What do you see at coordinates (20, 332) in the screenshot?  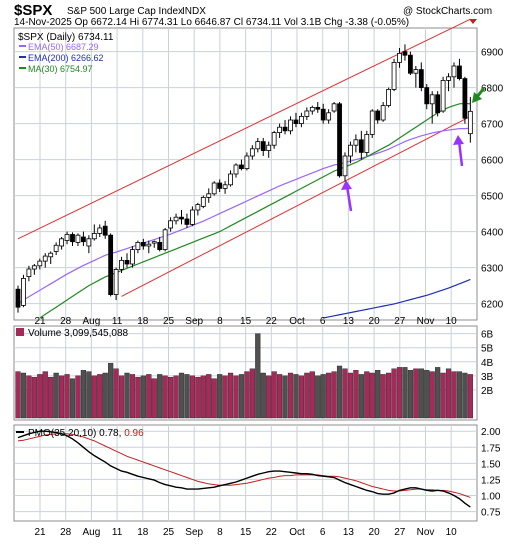 I see `volume-swatch` at bounding box center [20, 332].